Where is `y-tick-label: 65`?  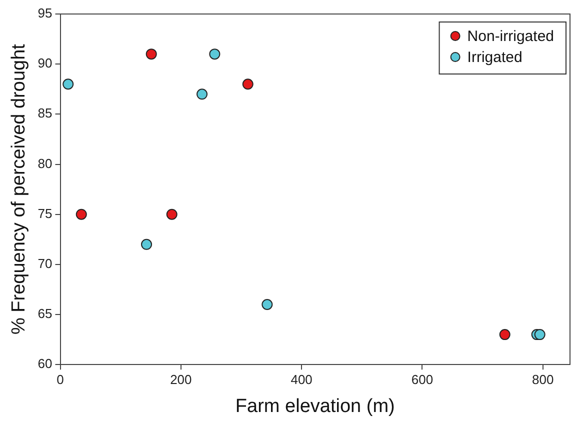 y-tick-label: 65 is located at coordinates (45, 314).